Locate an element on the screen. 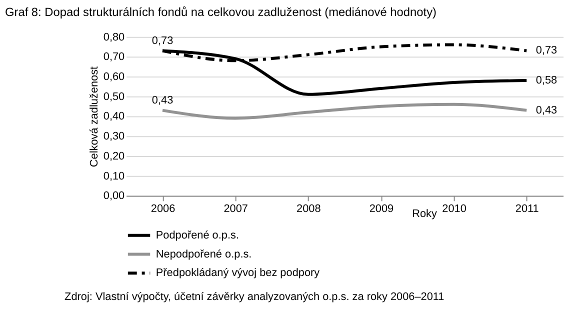 The image size is (568, 327). y-tick-label: 0,50 is located at coordinates (114, 96).